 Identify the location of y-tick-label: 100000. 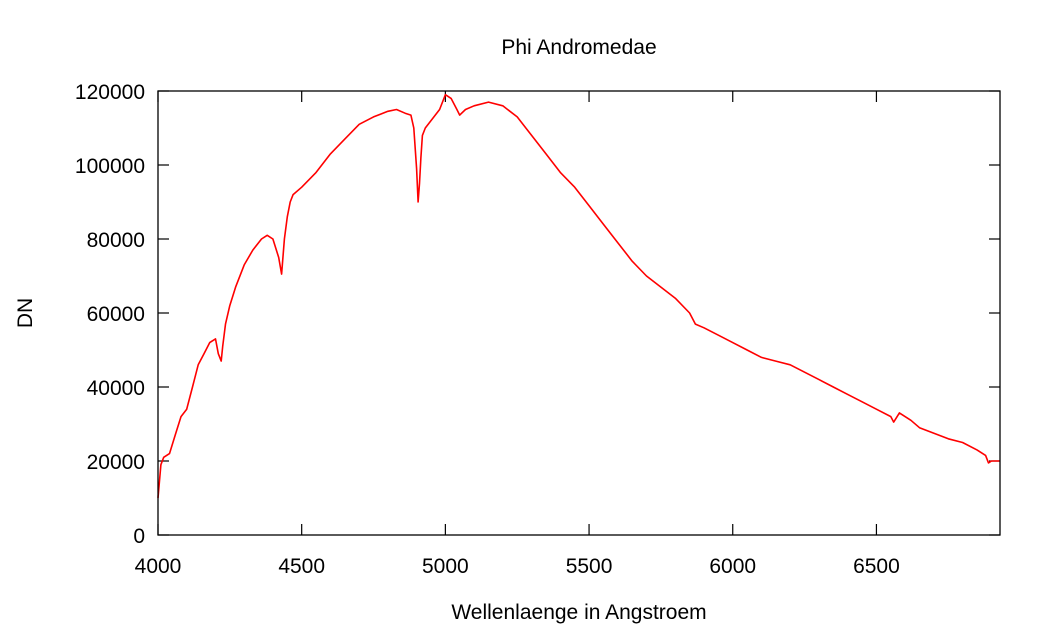
(110, 166).